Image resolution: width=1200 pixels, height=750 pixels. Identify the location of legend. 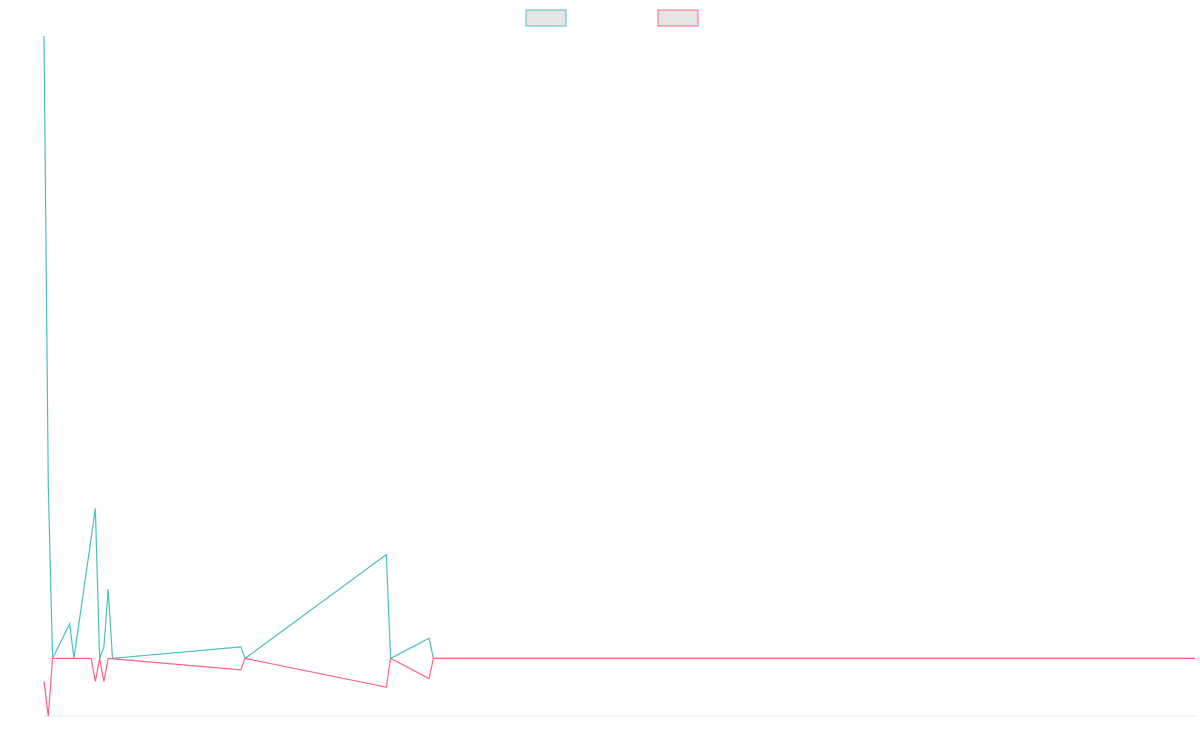
(612, 18).